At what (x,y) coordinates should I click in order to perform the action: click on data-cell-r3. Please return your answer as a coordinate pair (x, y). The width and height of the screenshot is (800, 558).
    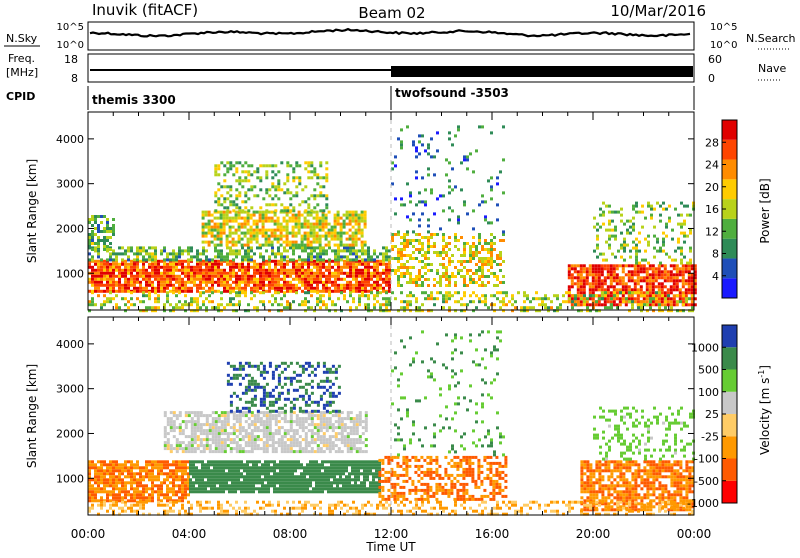
    Looking at the image, I should click on (215, 174).